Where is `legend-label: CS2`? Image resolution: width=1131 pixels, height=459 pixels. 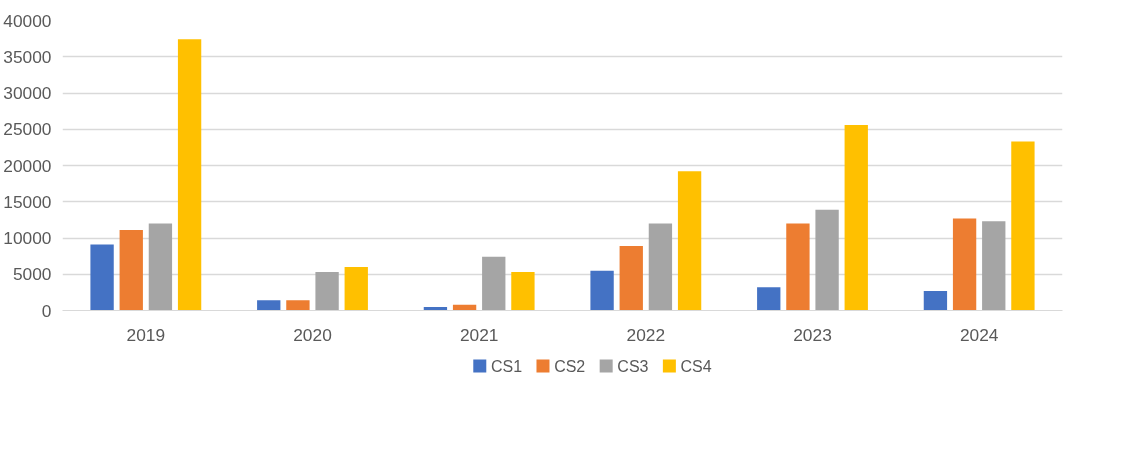 legend-label: CS2 is located at coordinates (570, 366).